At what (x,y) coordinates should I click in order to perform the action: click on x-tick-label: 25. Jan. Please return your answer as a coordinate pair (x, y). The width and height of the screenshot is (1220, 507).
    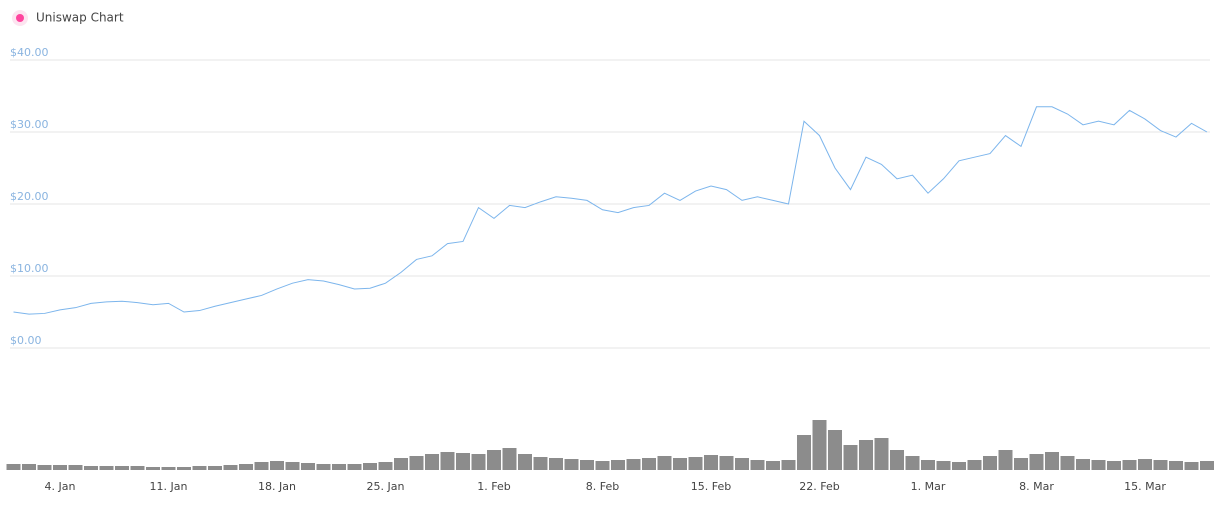
    Looking at the image, I should click on (386, 486).